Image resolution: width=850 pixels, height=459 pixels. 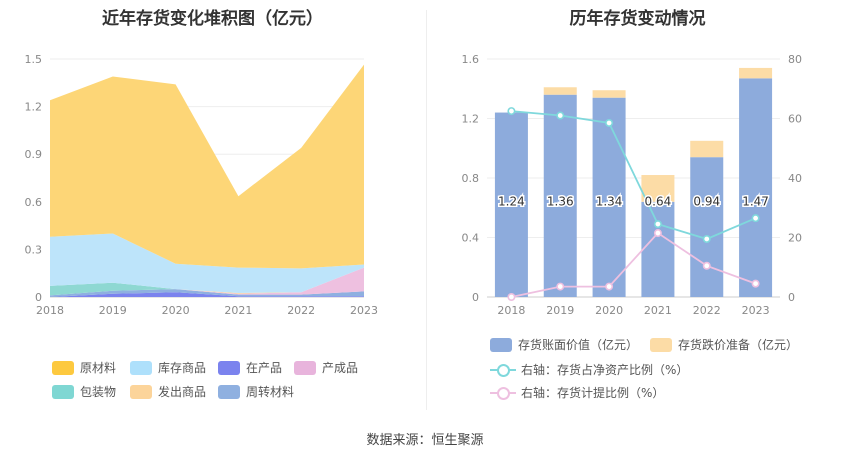 I want to click on data-label: 1.36, so click(x=560, y=201).